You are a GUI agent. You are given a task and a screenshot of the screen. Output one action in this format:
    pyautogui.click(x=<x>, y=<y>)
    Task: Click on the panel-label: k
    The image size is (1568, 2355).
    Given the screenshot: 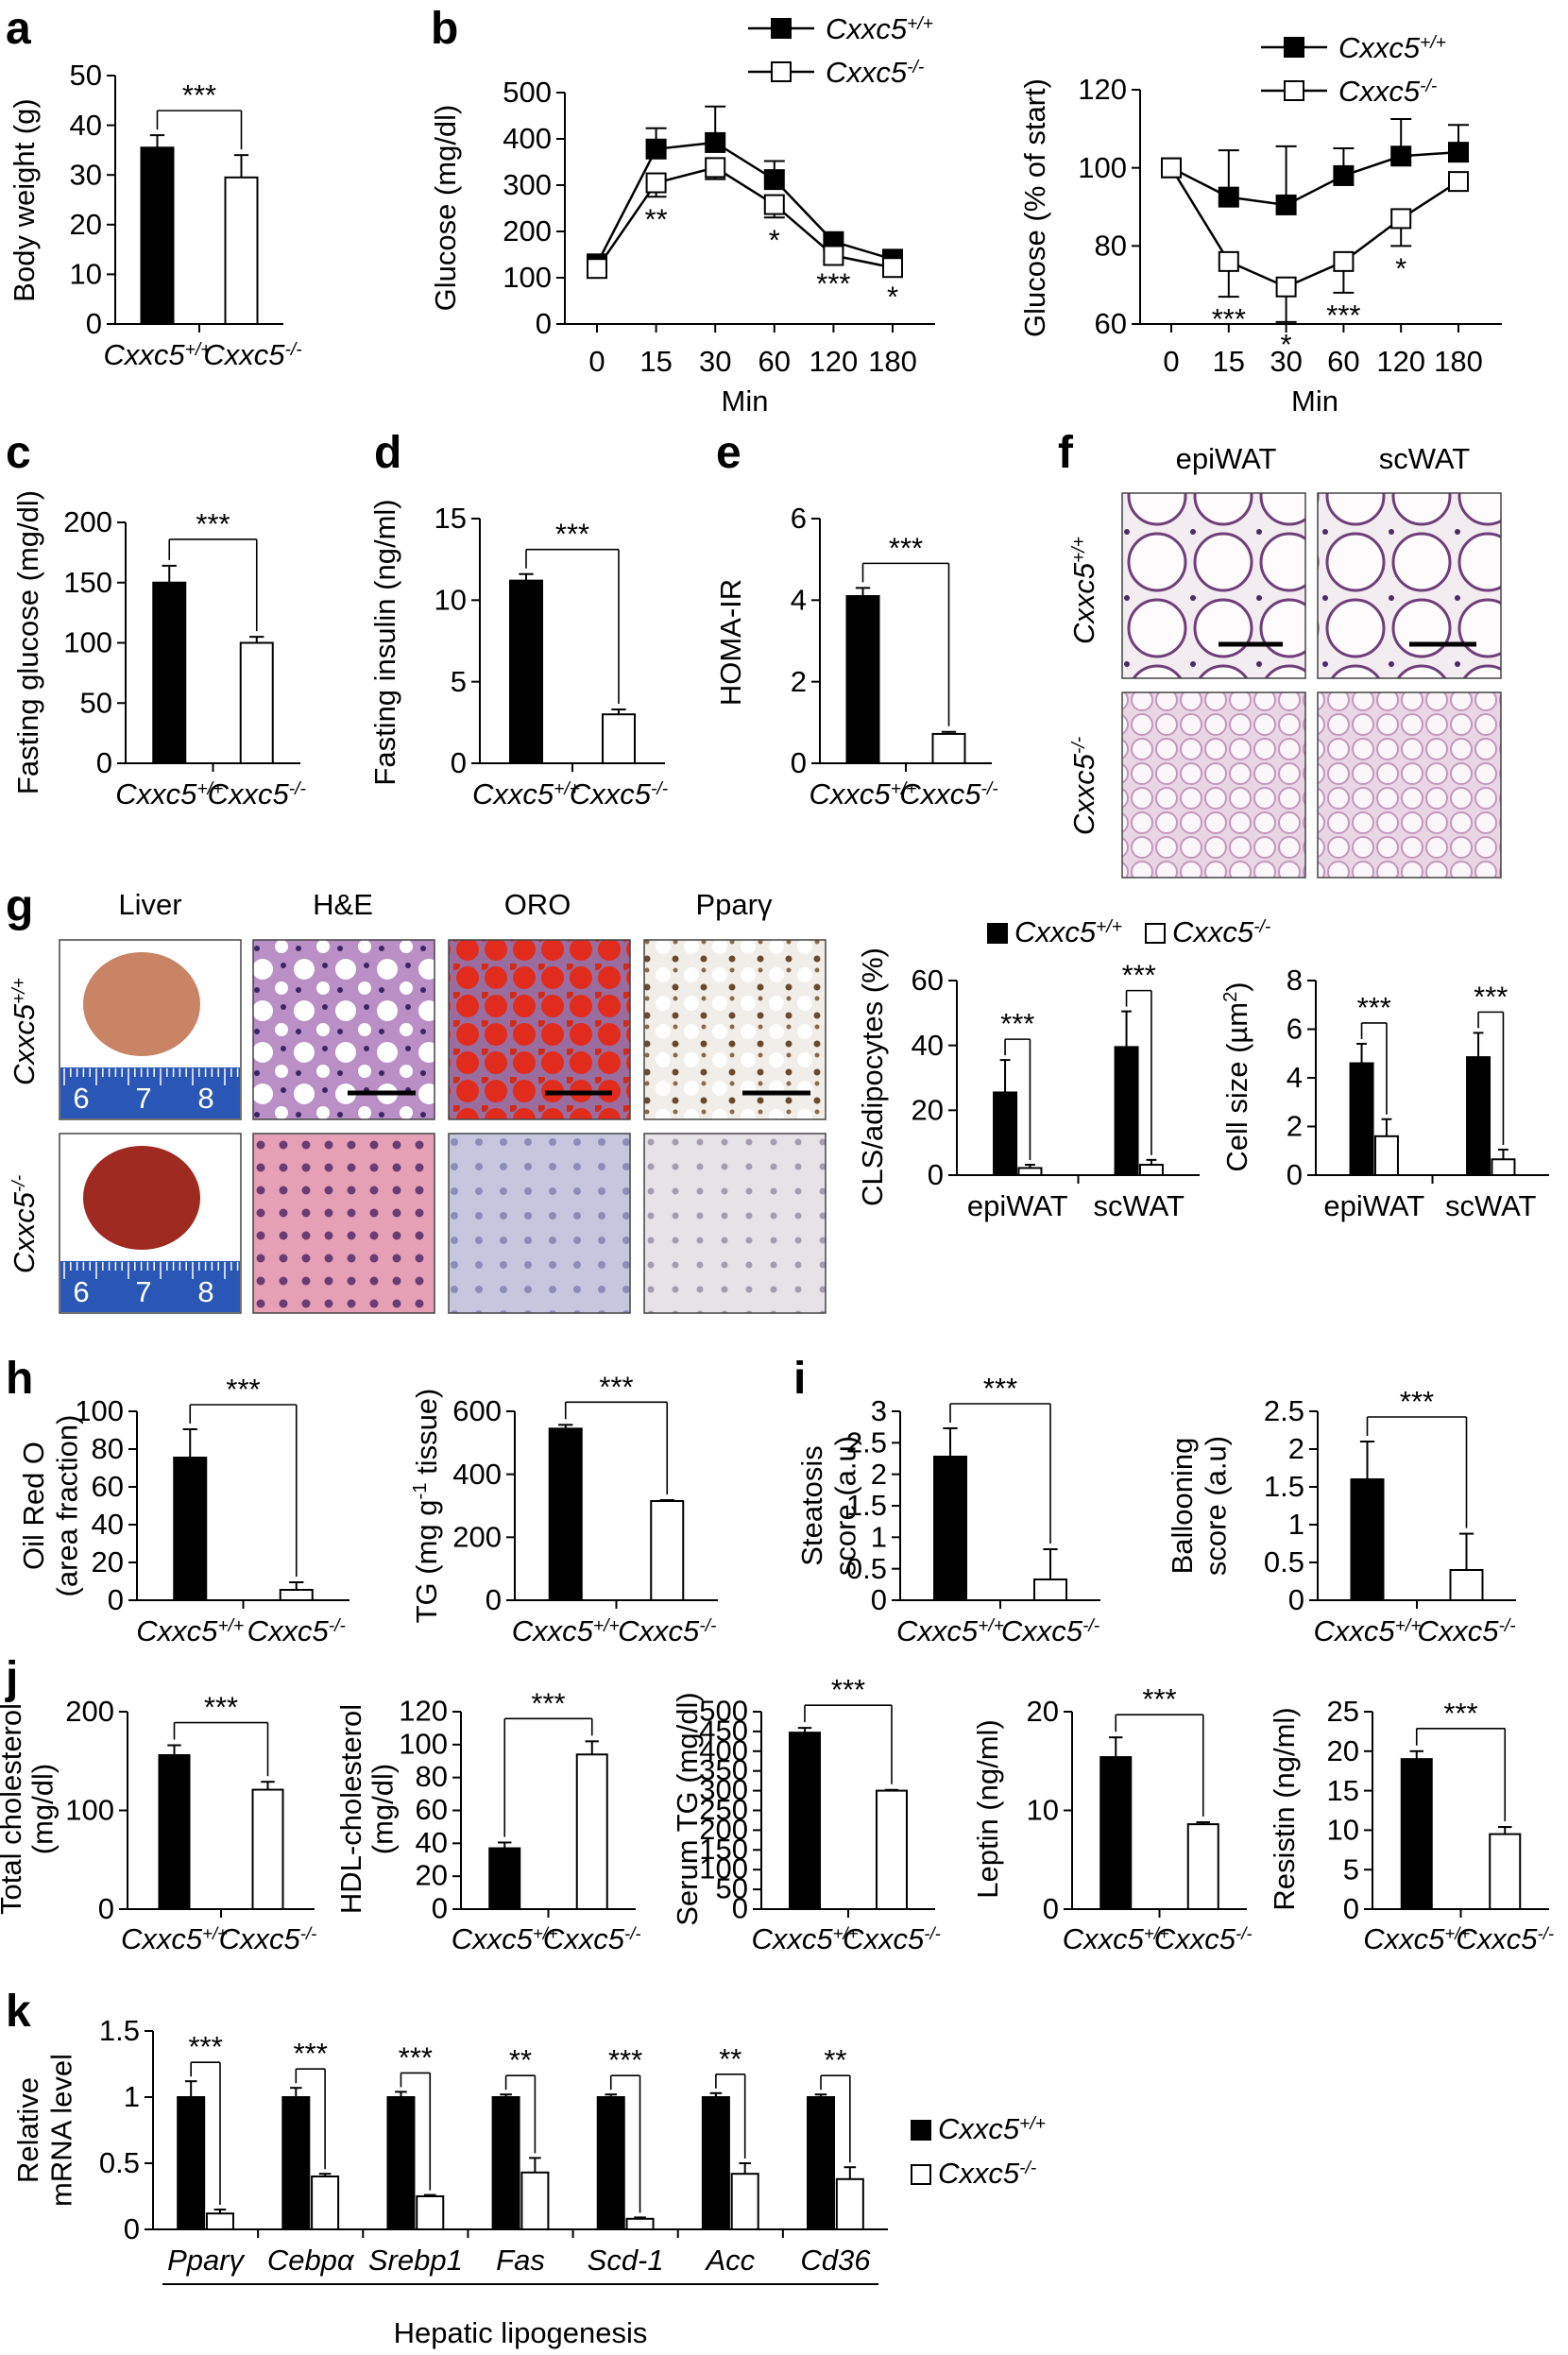 What is the action you would take?
    pyautogui.click(x=18, y=2012)
    